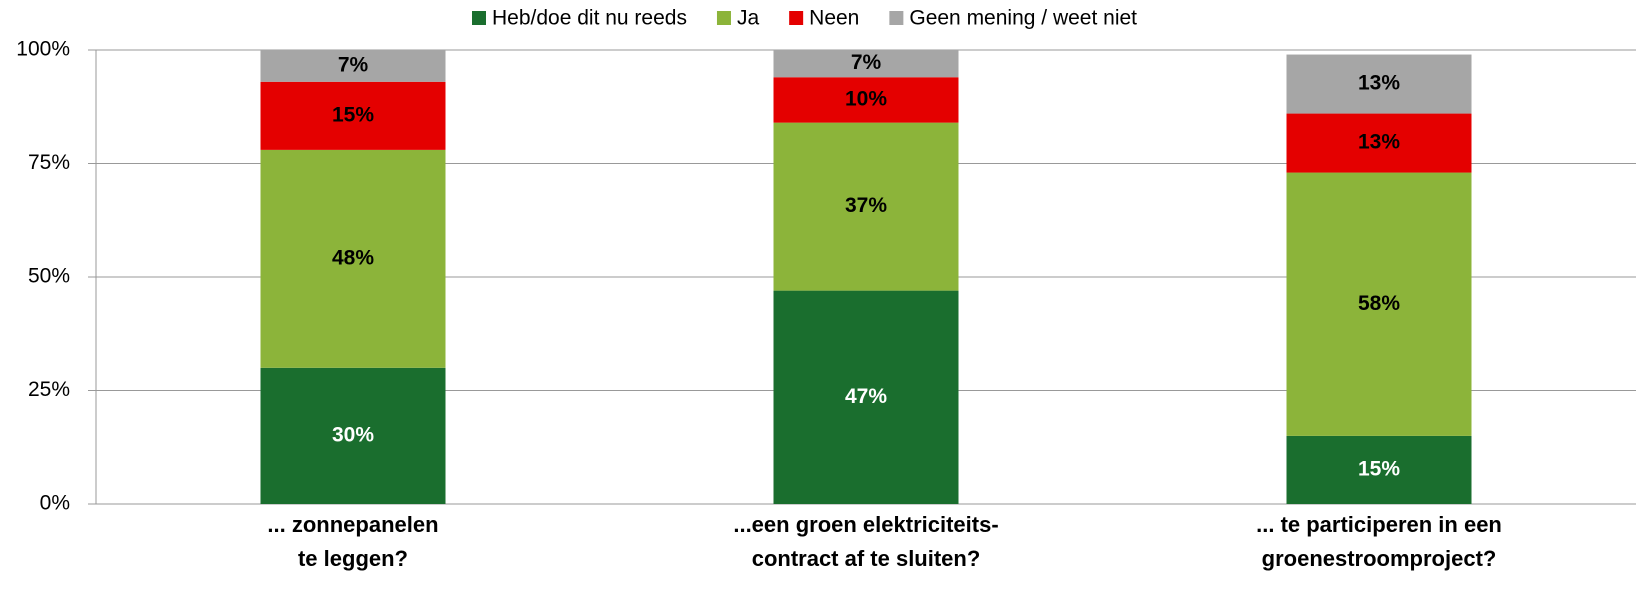  I want to click on data-label: 47%, so click(866, 396).